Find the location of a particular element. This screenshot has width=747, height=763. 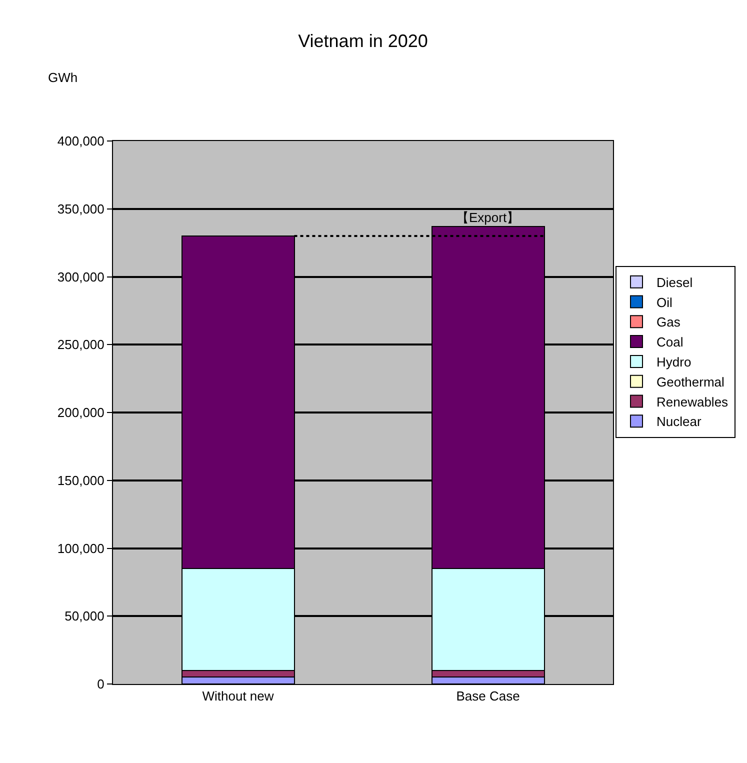

x-tick-label: Without new is located at coordinates (238, 696).